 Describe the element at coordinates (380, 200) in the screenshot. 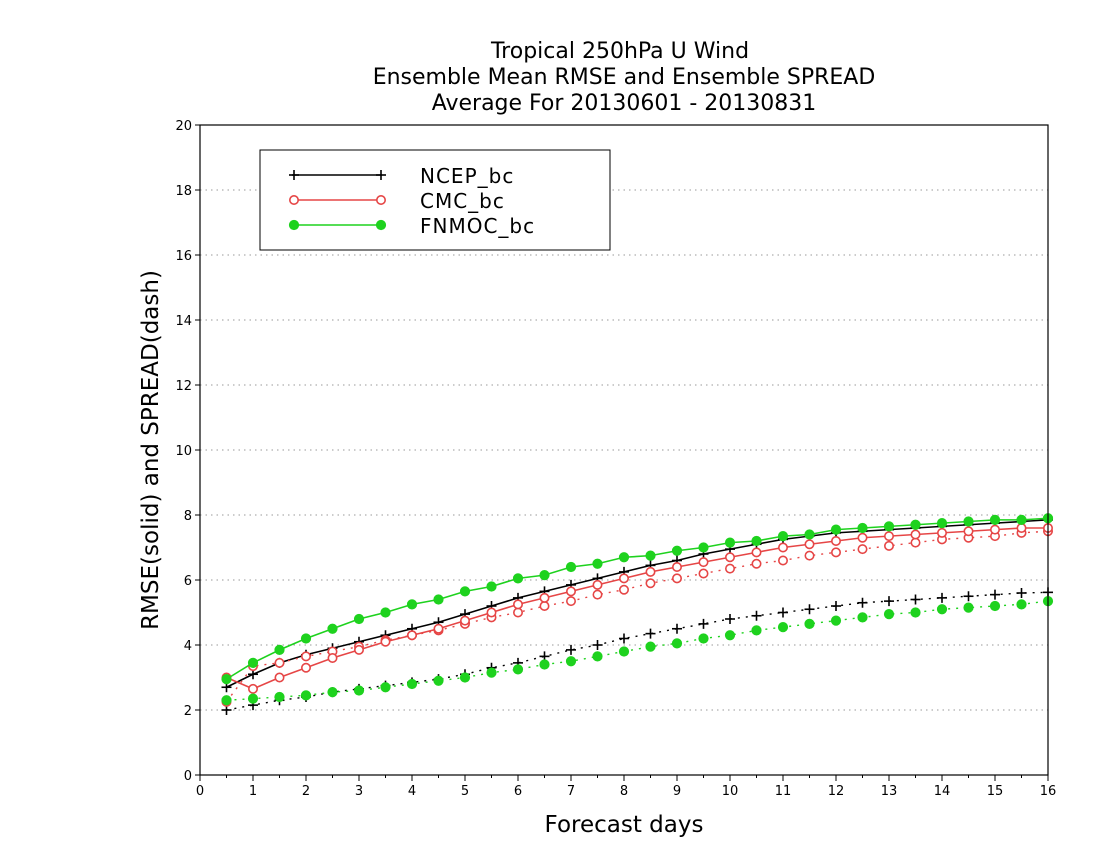

I see `legend-cmc-right-marker` at that location.